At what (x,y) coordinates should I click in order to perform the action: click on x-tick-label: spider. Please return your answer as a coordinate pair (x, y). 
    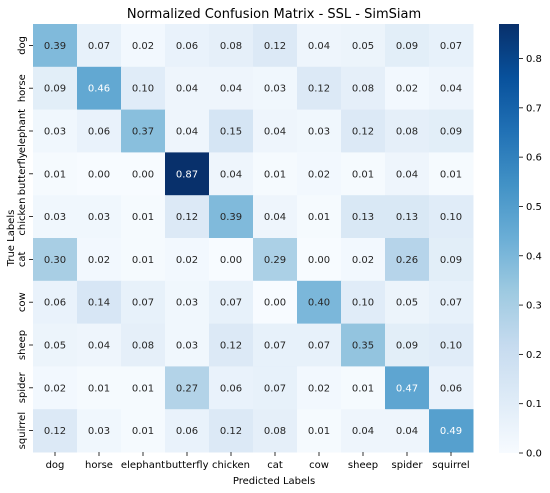
    Looking at the image, I should click on (408, 465).